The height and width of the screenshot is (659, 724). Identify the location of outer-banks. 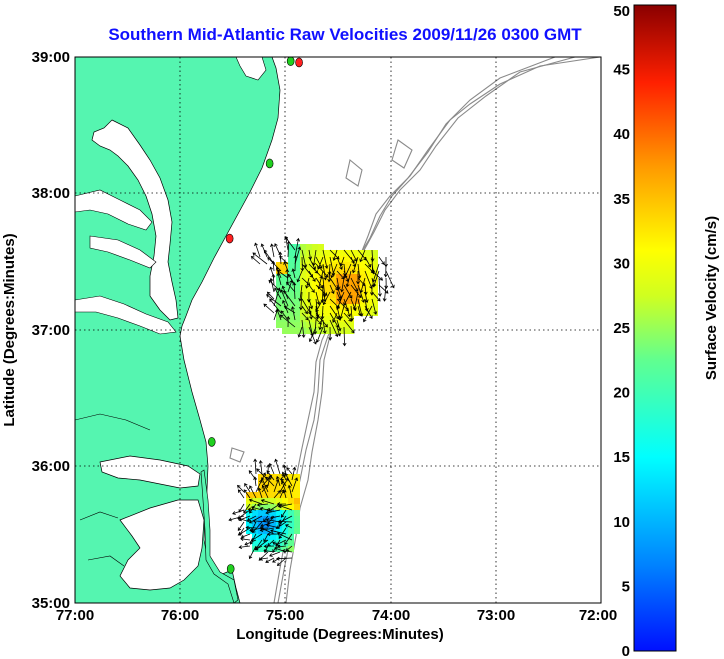
(219, 536).